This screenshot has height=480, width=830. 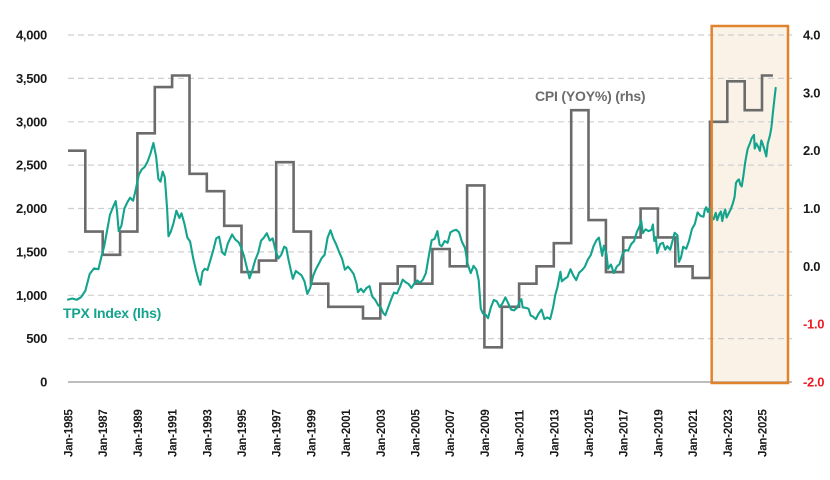 I want to click on x-axis-tick-label: Jan-2013, so click(x=555, y=433).